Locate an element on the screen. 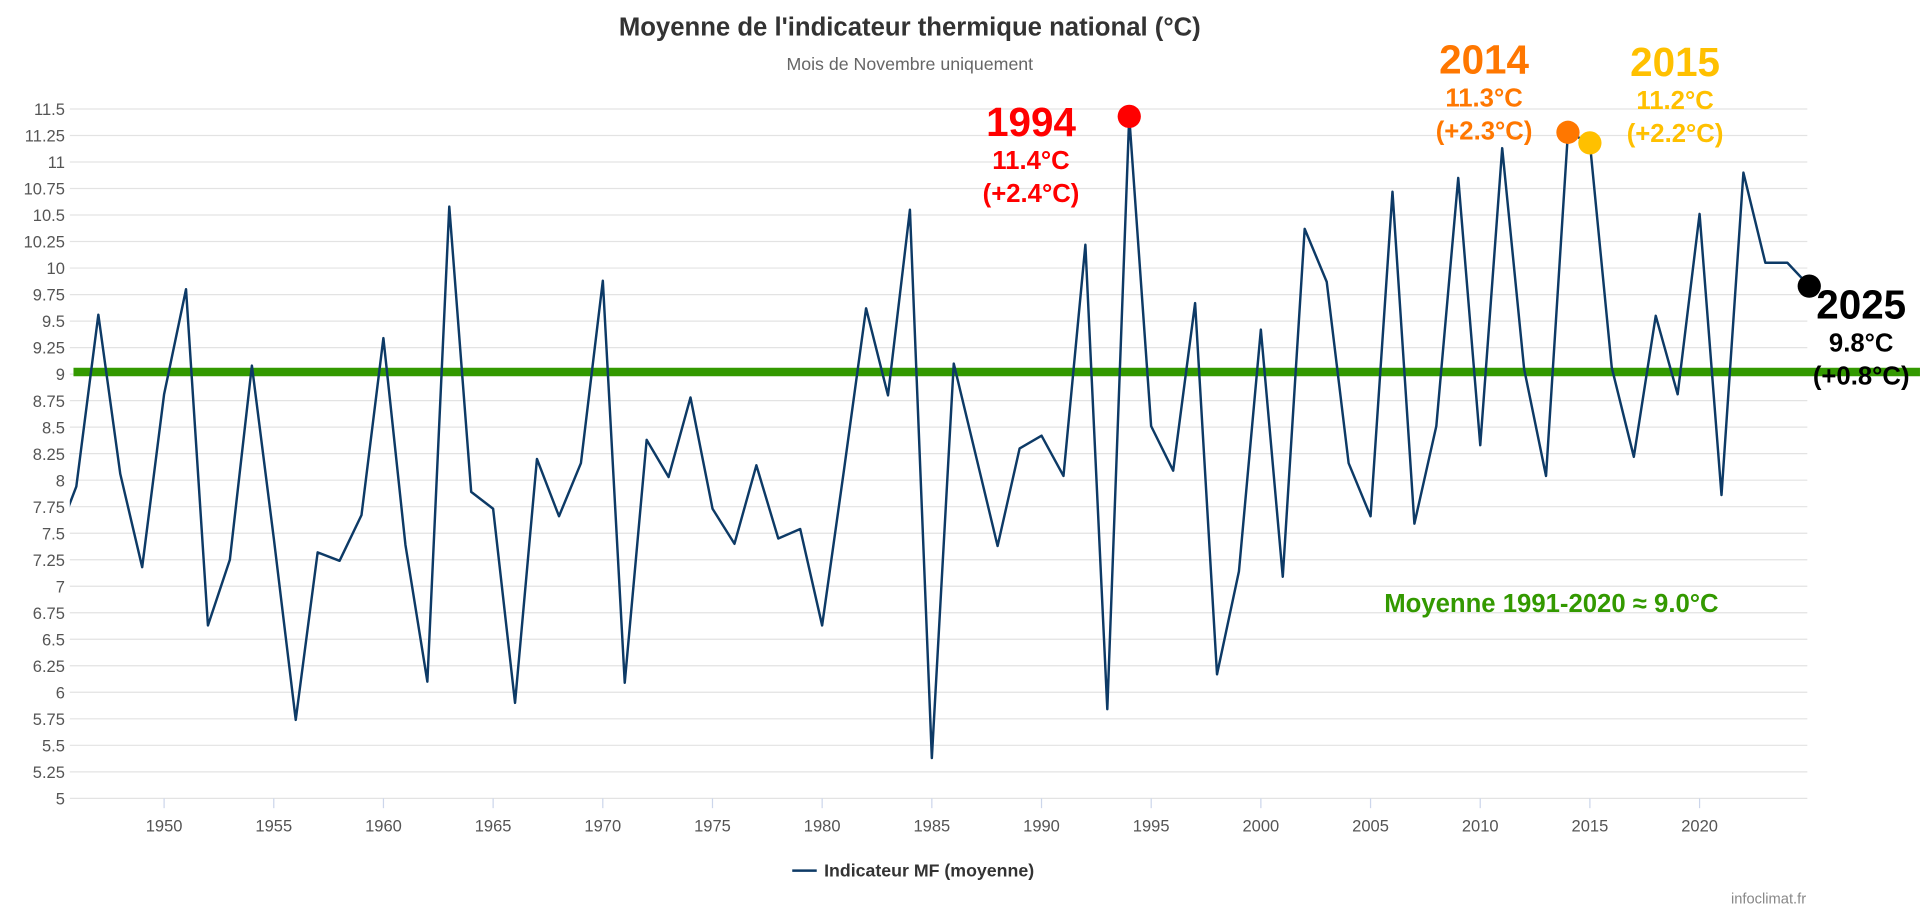 Image resolution: width=1920 pixels, height=911 pixels. annotation-anomaly: (+2.4°C) is located at coordinates (1031, 194).